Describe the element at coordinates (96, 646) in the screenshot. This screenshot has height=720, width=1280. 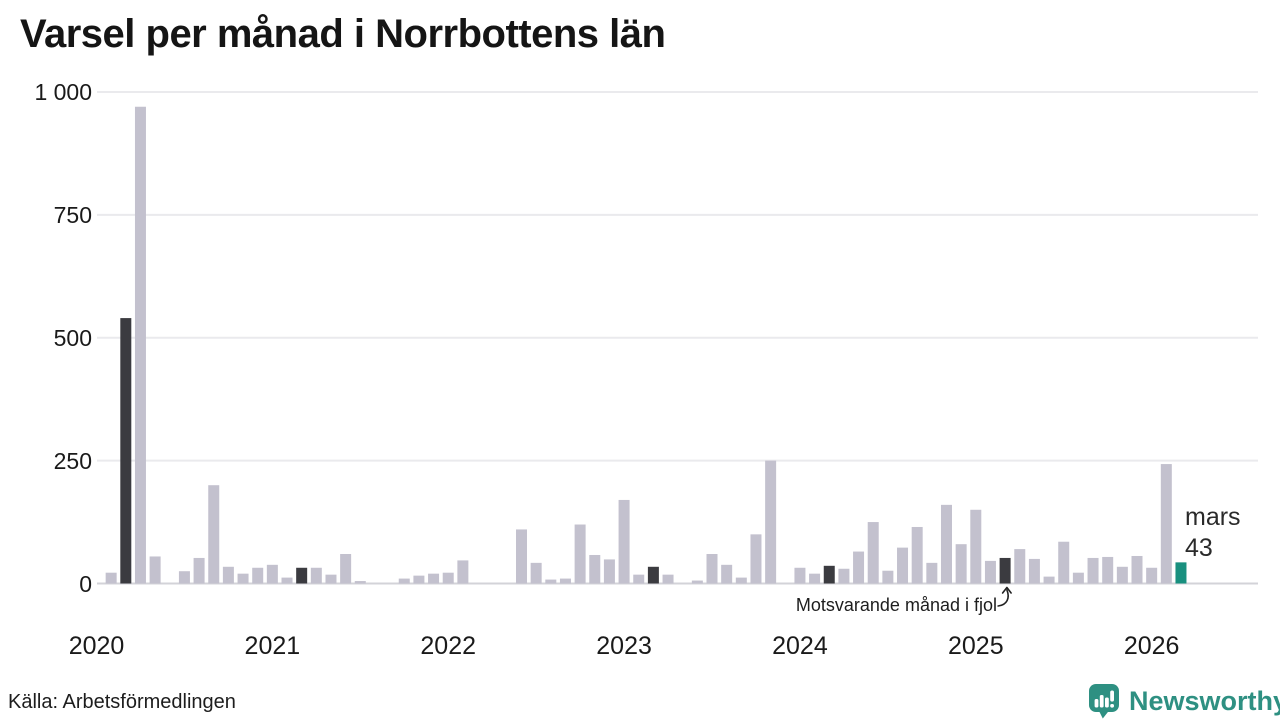
I see `x-axis-label-2020: 2020` at that location.